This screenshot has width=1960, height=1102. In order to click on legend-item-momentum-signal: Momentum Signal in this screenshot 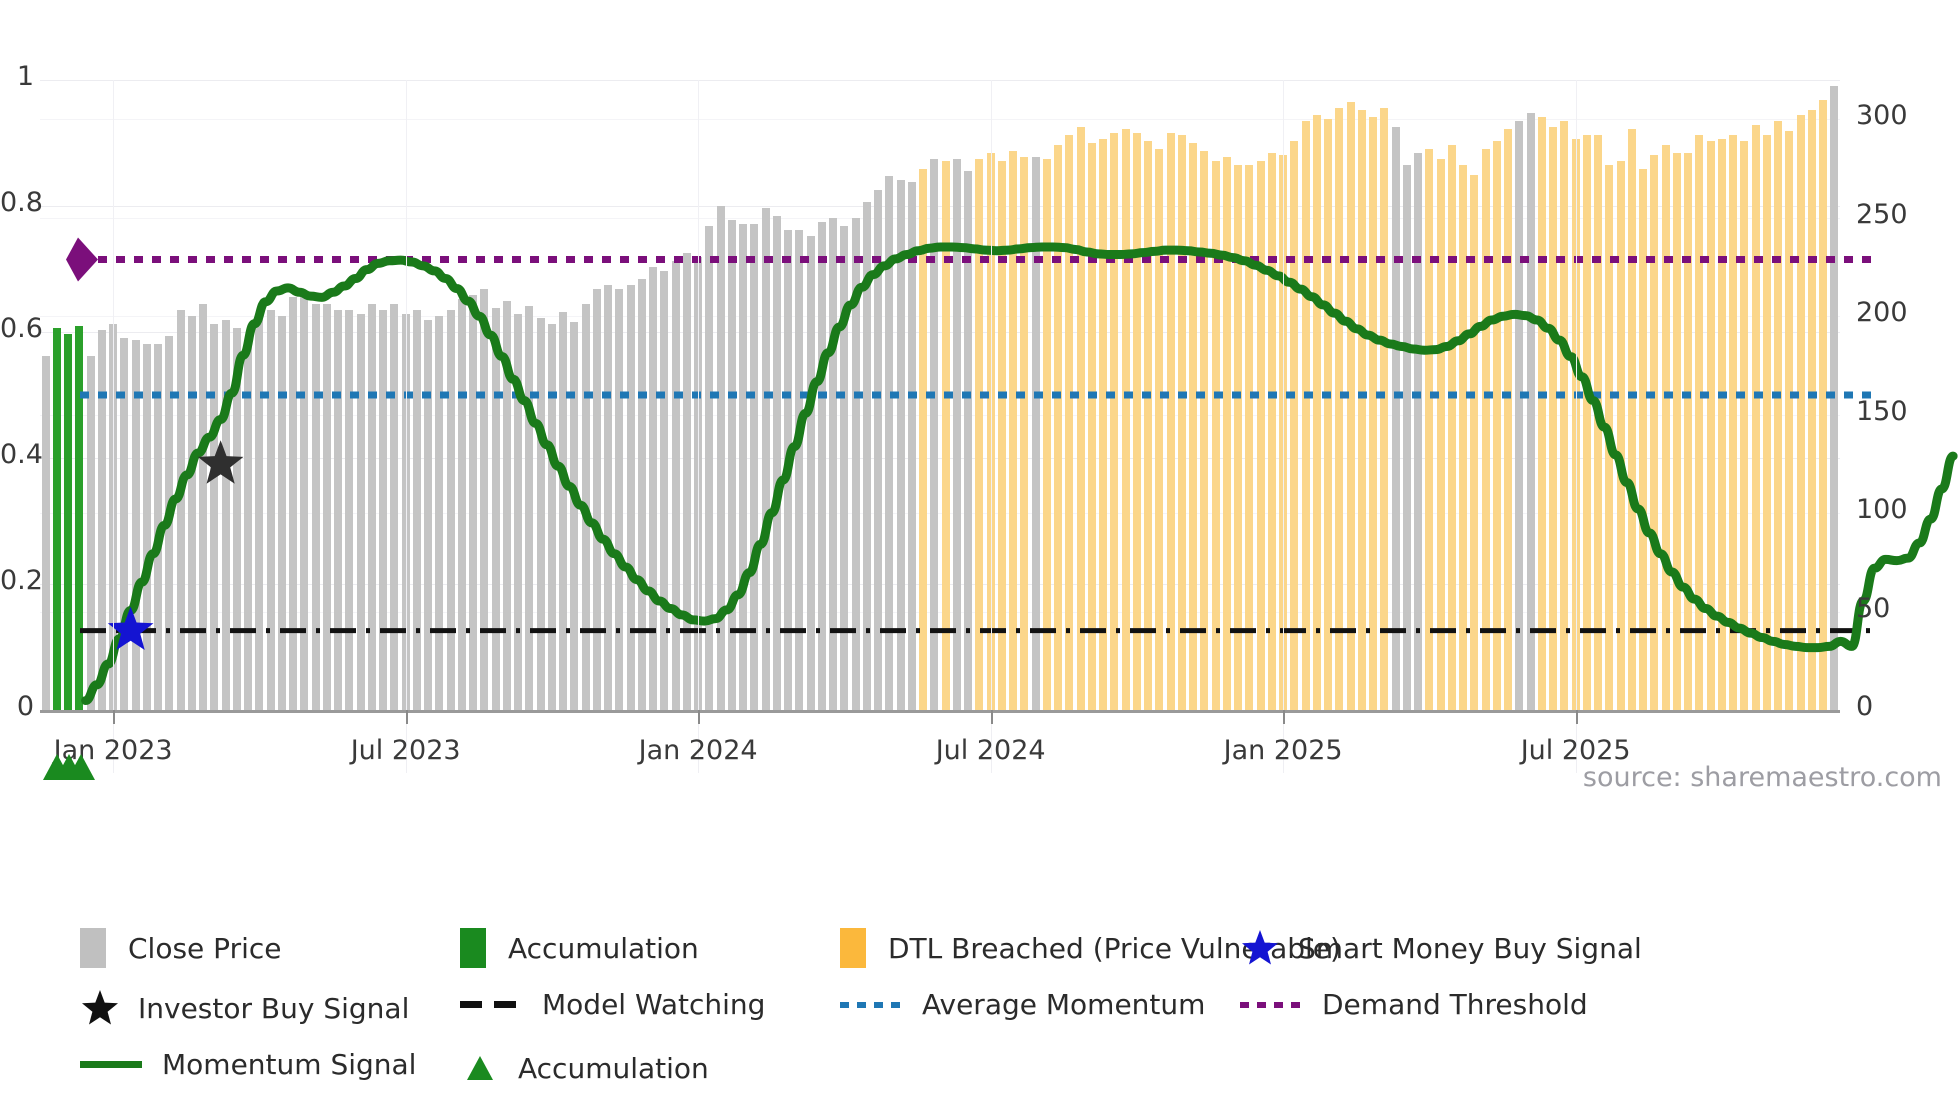, I will do `click(248, 1064)`.